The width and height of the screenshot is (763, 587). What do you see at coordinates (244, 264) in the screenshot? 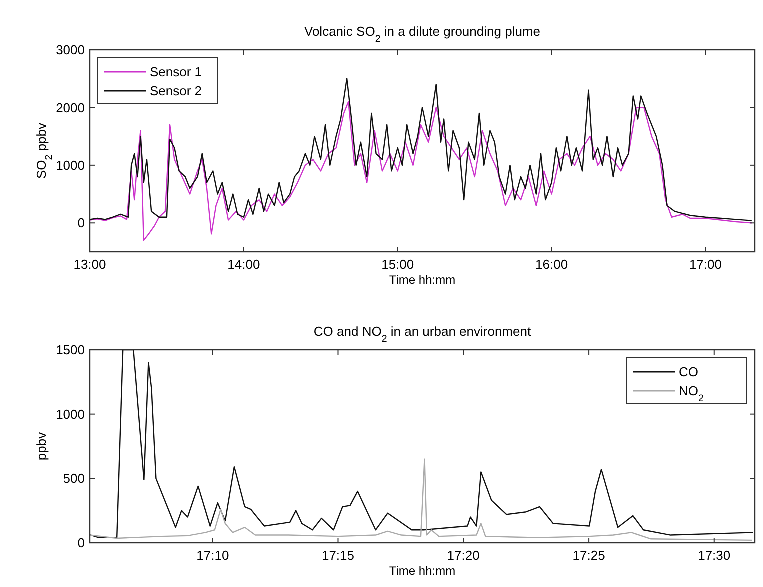
I see `x-tick-label: 14:00` at bounding box center [244, 264].